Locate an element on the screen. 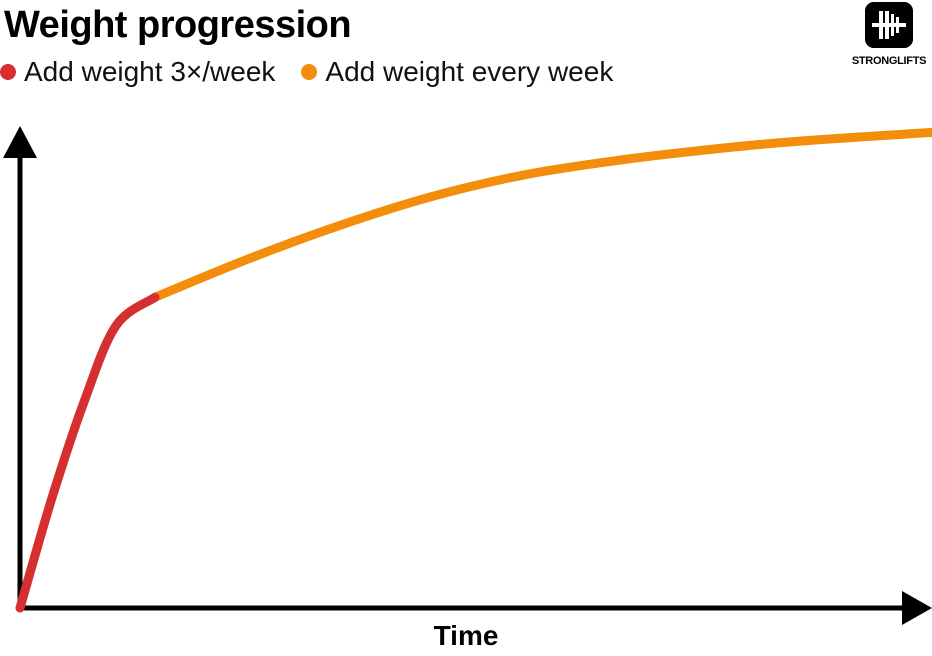 The height and width of the screenshot is (656, 932). legend-label-series-1: Add weight 3×/week is located at coordinates (150, 71).